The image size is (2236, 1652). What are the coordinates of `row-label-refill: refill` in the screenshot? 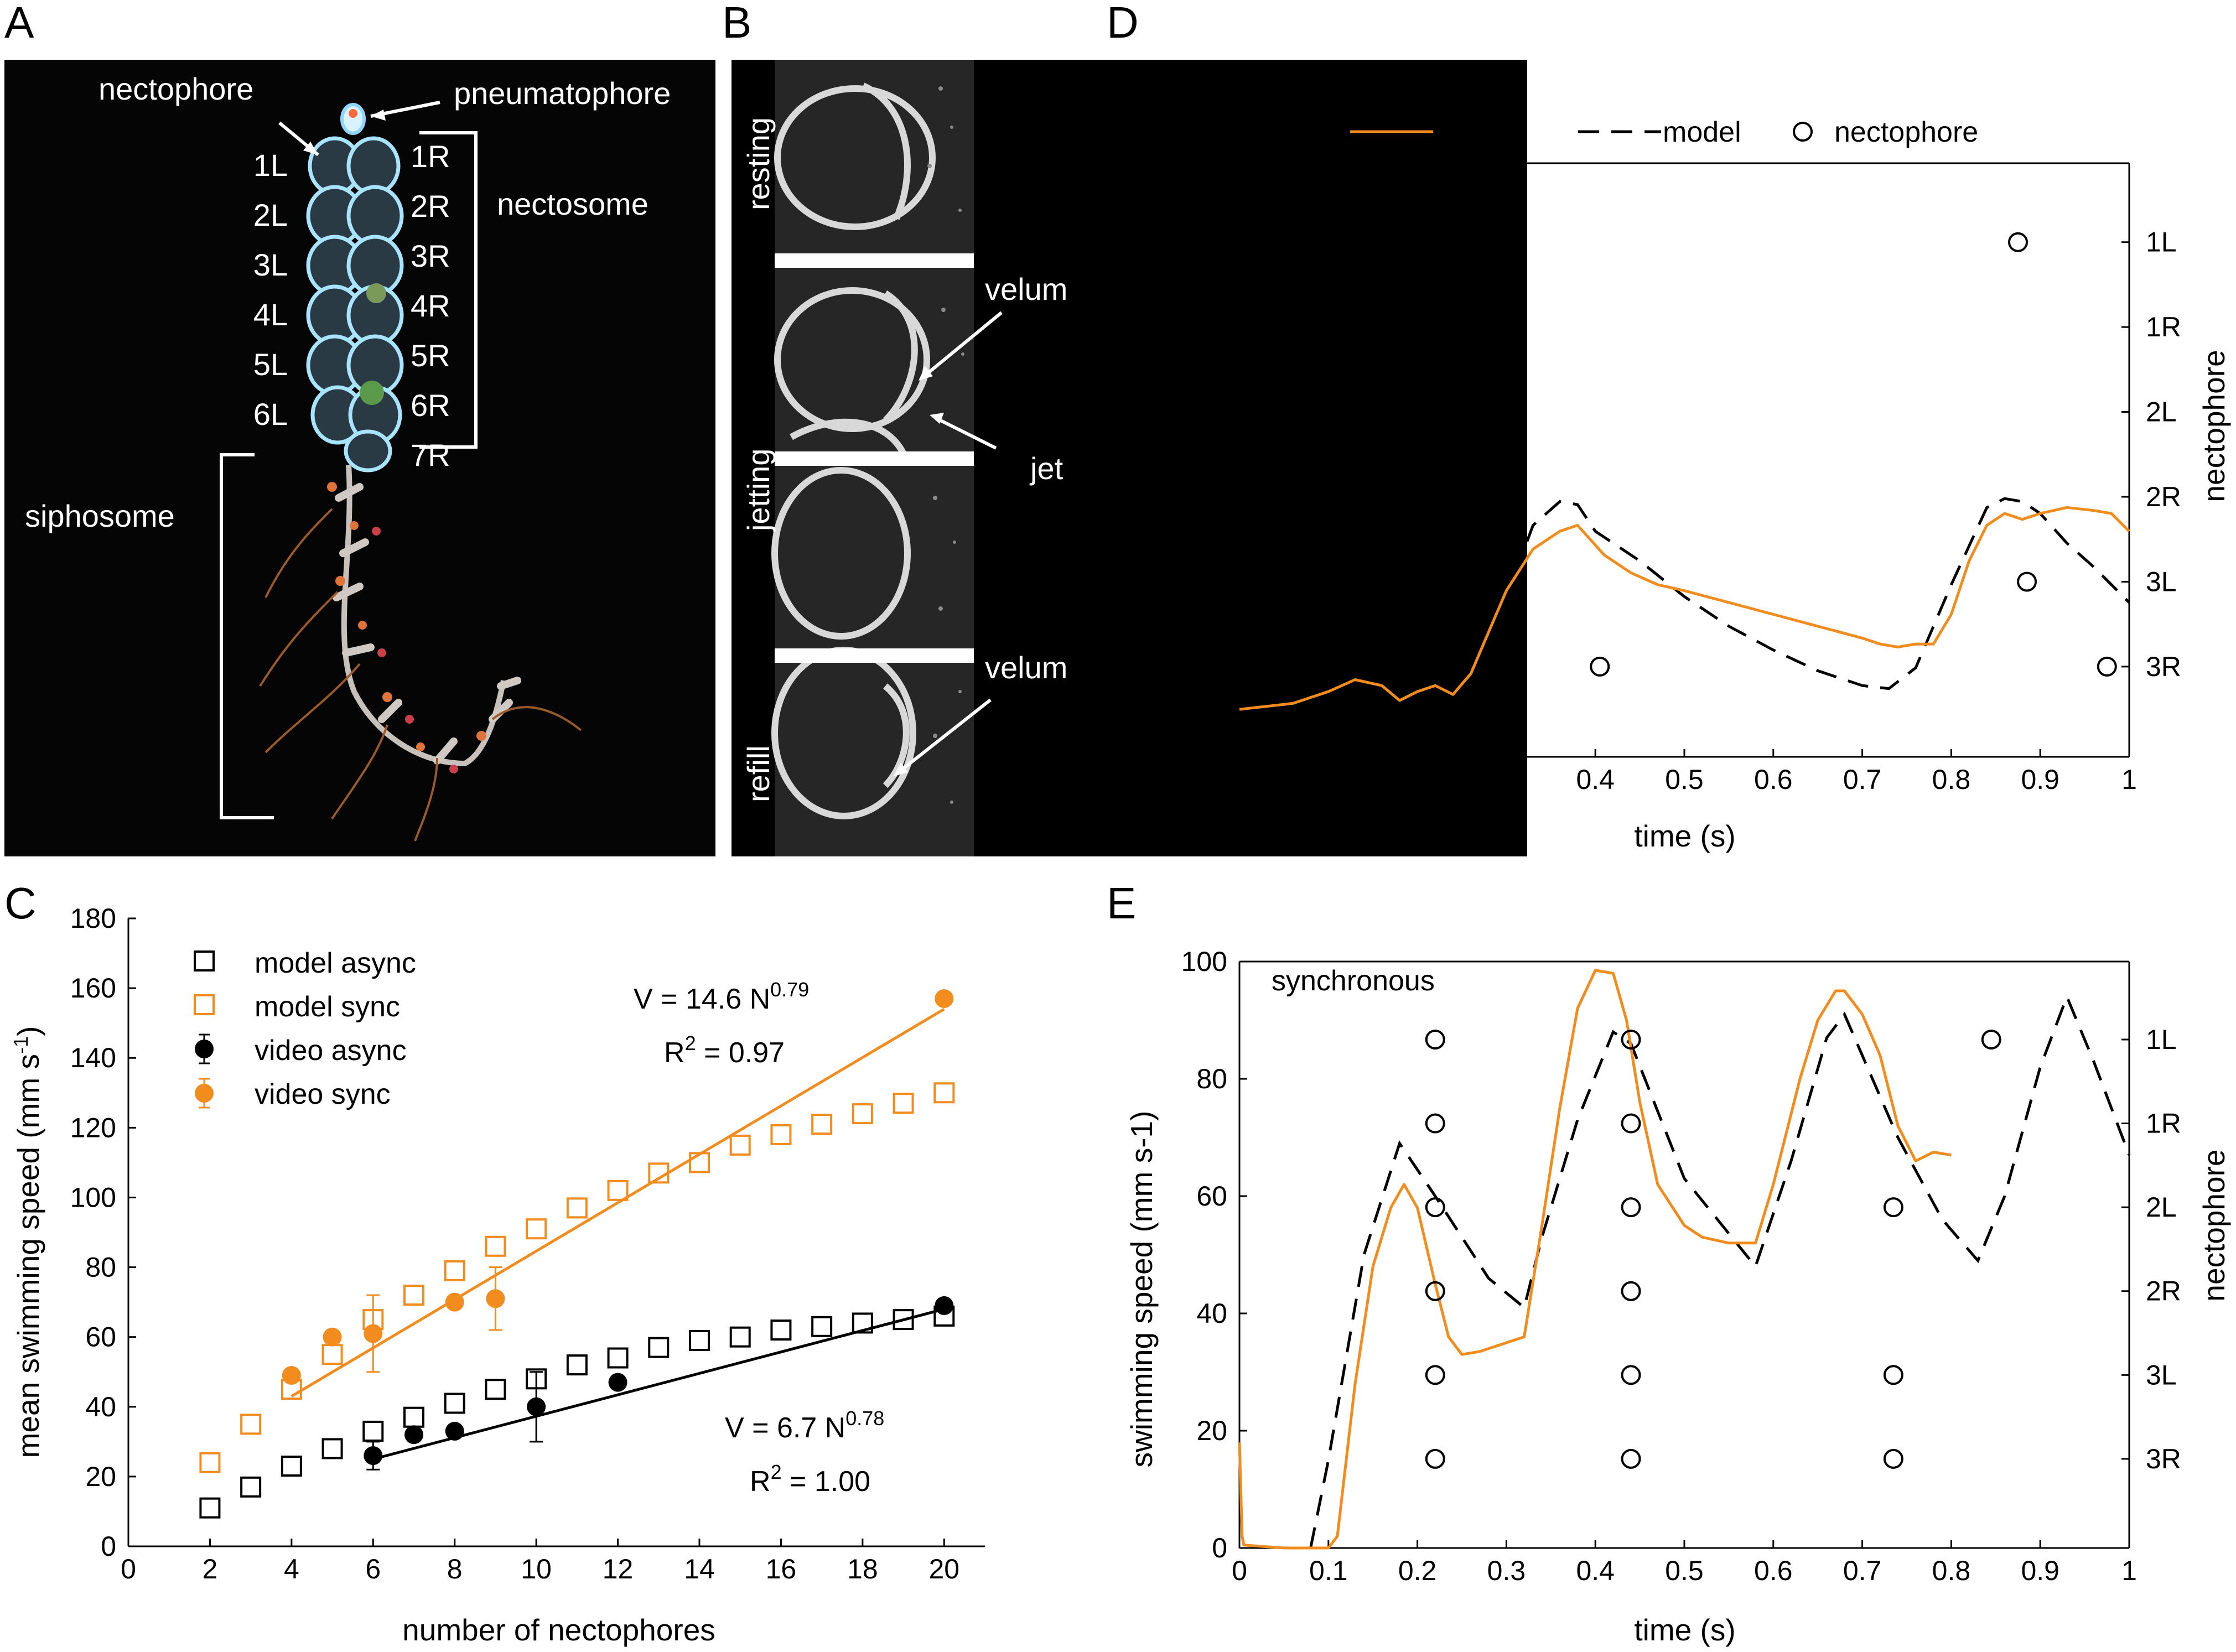 It's located at (758, 774).